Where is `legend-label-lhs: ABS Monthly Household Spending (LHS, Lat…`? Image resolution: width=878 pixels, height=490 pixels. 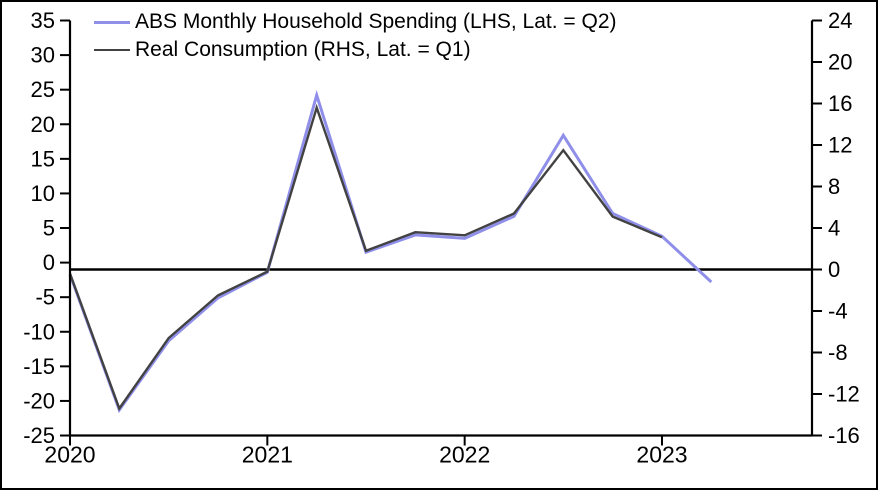 legend-label-lhs: ABS Monthly Household Spending (LHS, Lat… is located at coordinates (376, 21).